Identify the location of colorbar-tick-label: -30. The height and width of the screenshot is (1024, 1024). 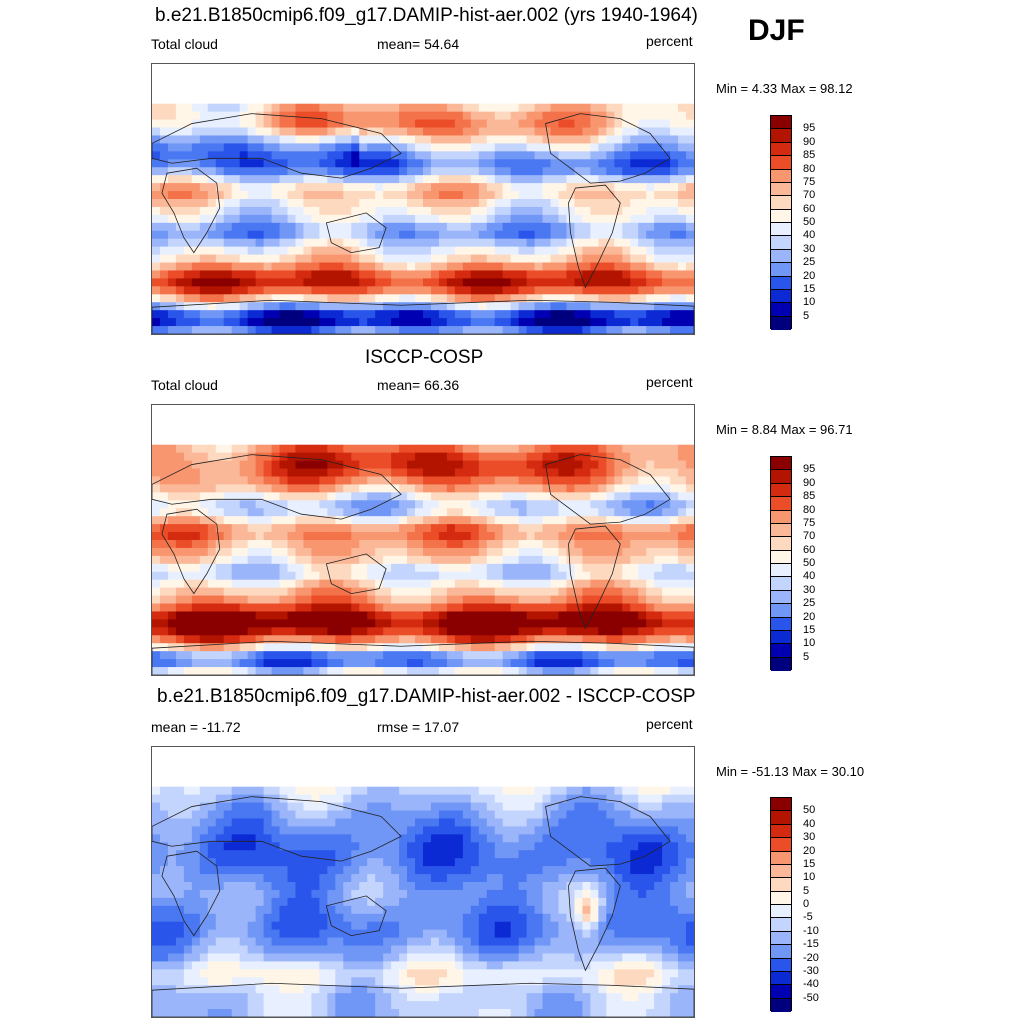
(811, 970).